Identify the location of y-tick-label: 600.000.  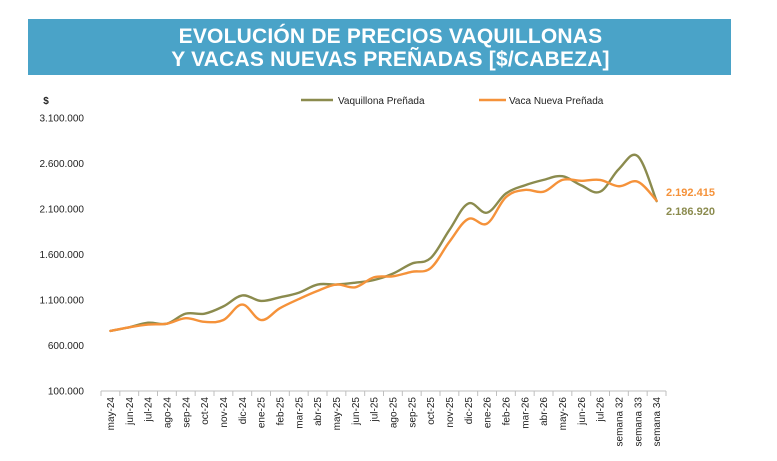
(66, 346).